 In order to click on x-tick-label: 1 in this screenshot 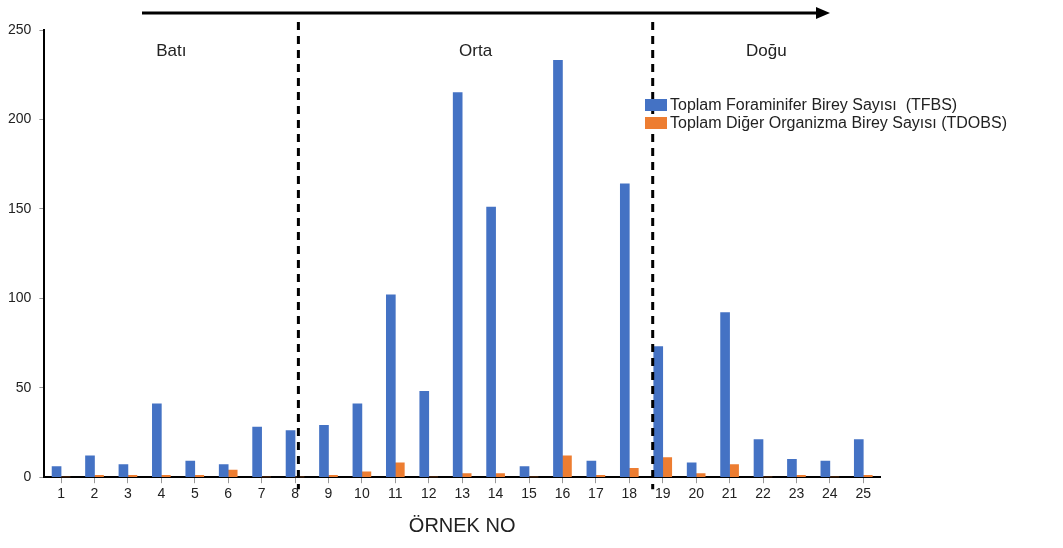, I will do `click(61, 493)`.